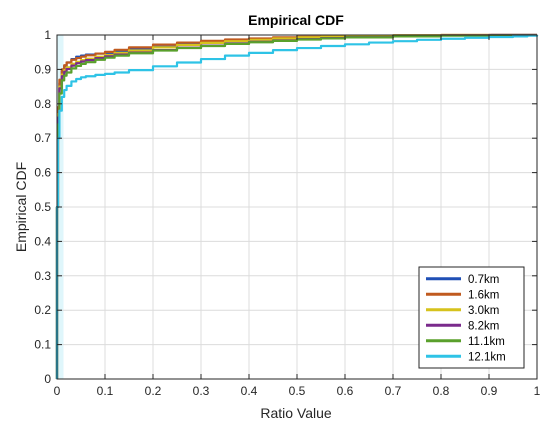  I want to click on y-tick-label: 0.5, so click(42, 207).